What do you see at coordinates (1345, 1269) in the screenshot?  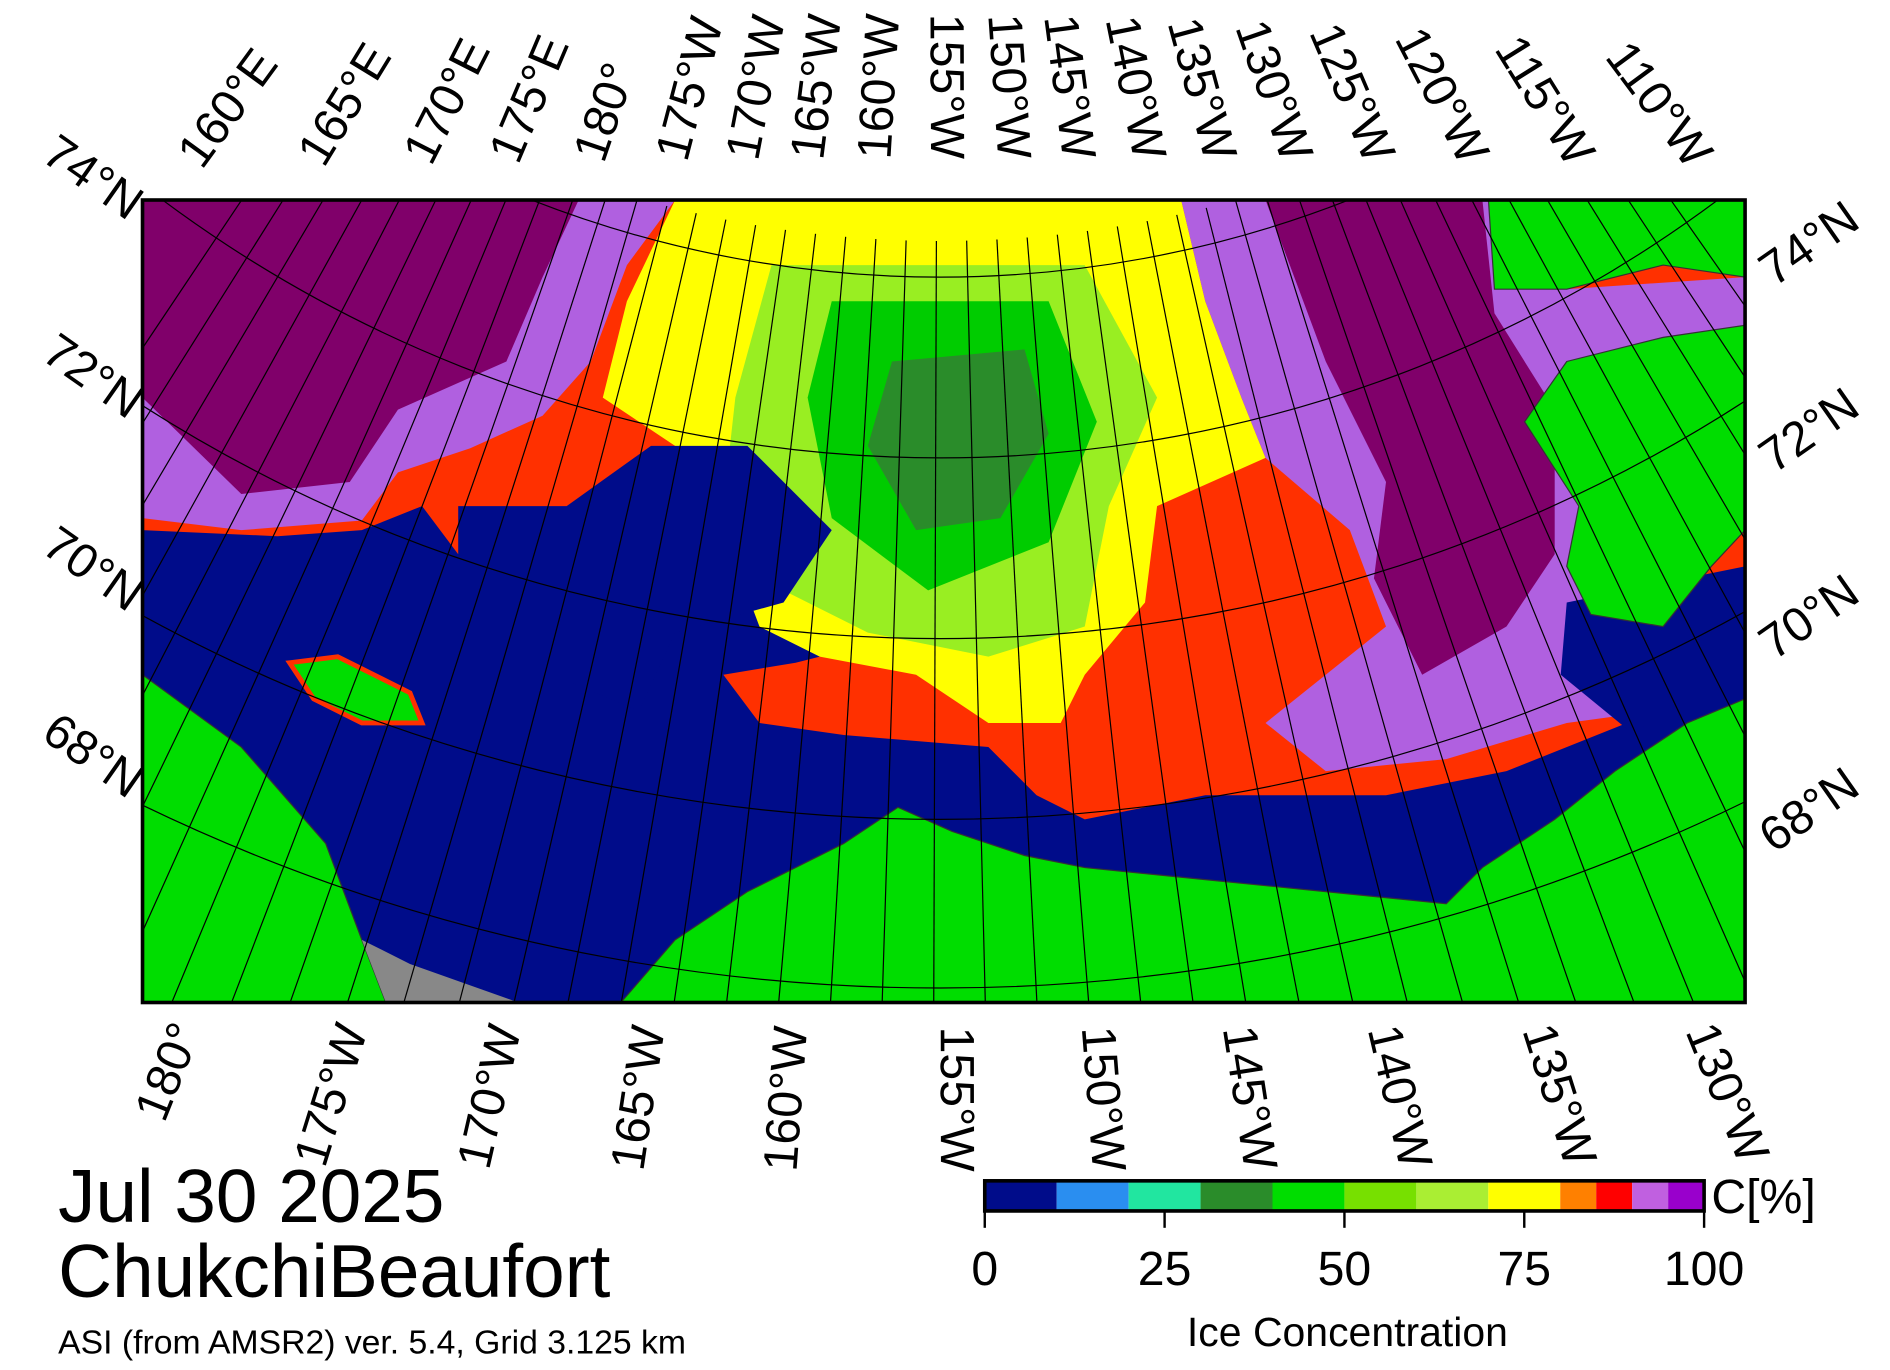 I see `colorbar-tick-label: 50` at bounding box center [1345, 1269].